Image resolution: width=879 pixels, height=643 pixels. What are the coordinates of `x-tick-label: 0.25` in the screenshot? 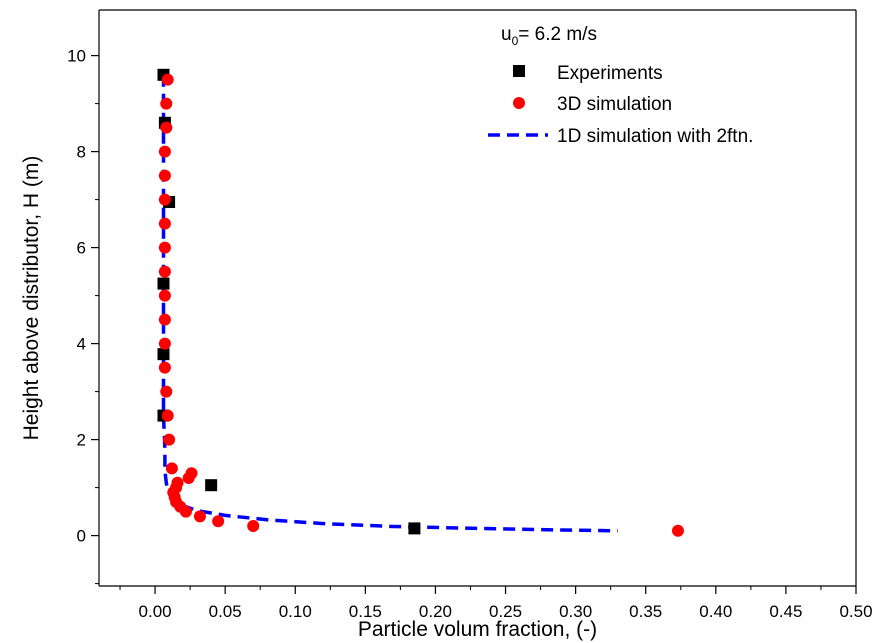 It's located at (505, 611).